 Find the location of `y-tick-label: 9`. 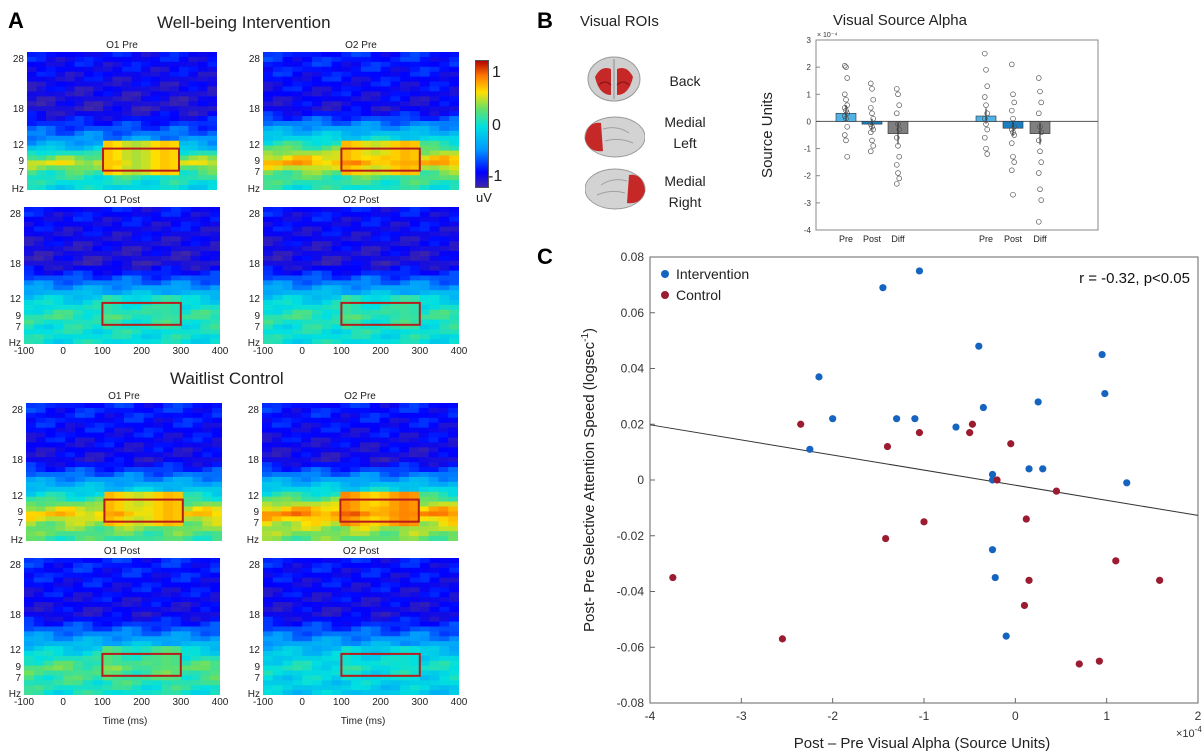

y-tick-label: 9 is located at coordinates (21, 162).